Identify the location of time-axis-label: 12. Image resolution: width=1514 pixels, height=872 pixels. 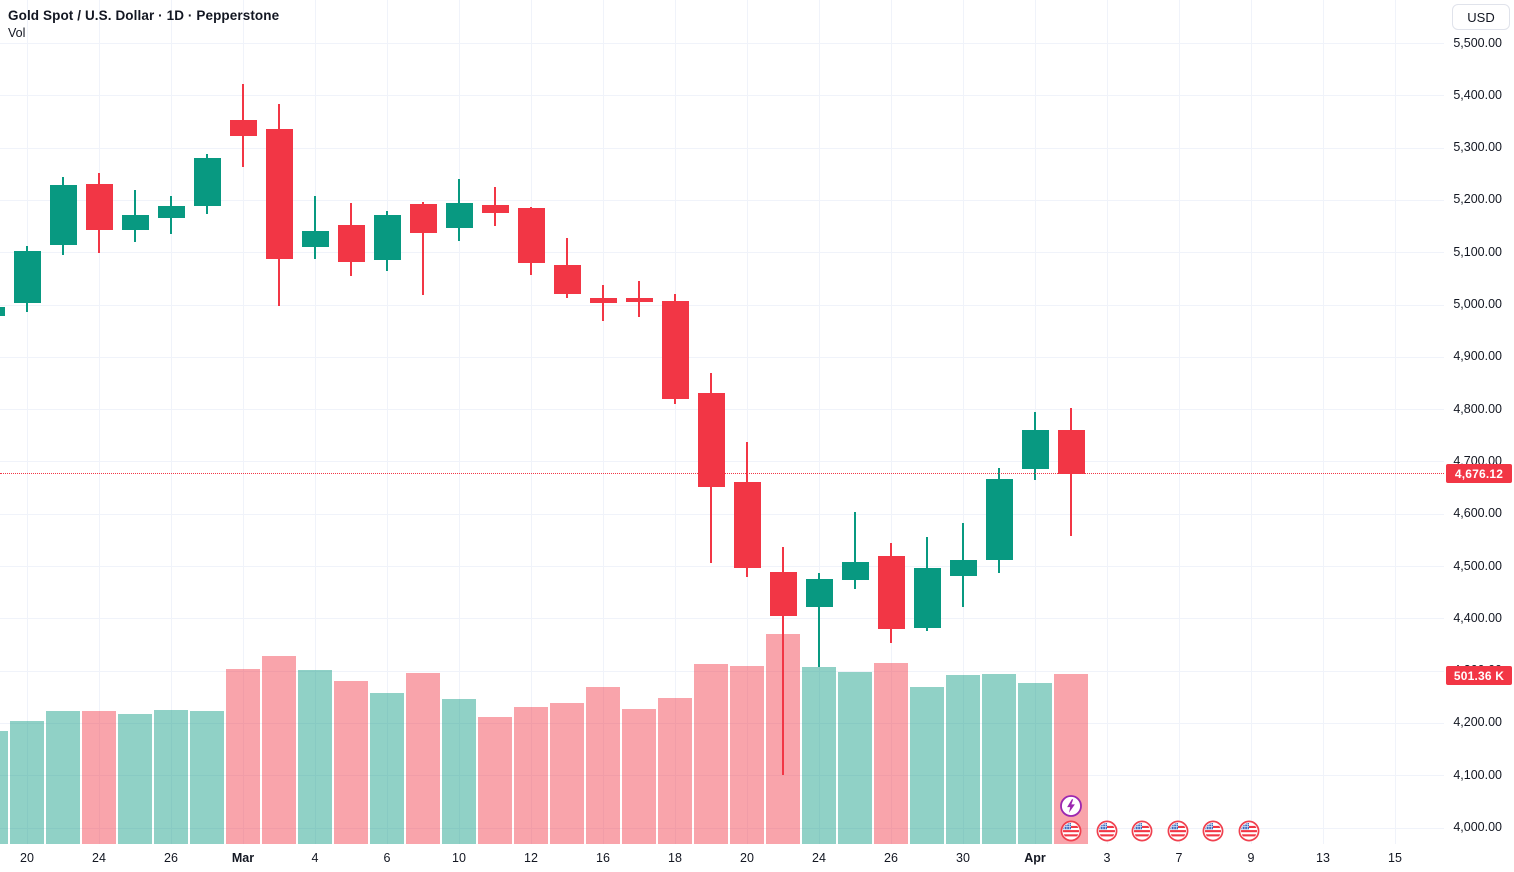
(531, 858).